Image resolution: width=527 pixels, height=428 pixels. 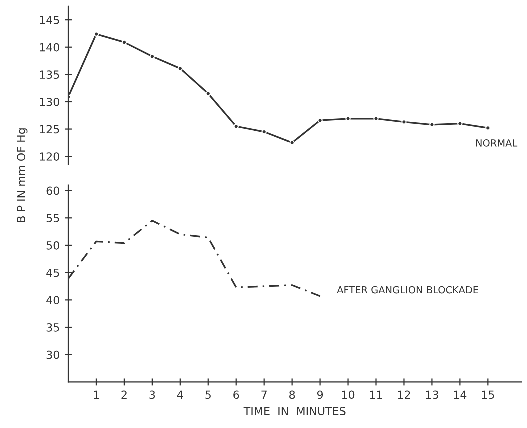 I want to click on y-tick-label: 40, so click(x=53, y=300).